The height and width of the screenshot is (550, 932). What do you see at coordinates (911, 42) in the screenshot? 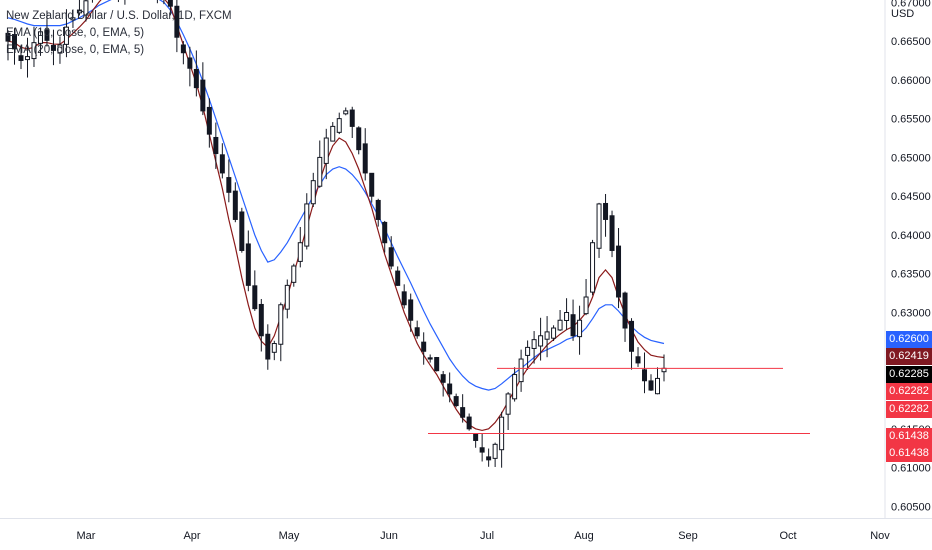
I see `price-tick: 0.66500` at bounding box center [911, 42].